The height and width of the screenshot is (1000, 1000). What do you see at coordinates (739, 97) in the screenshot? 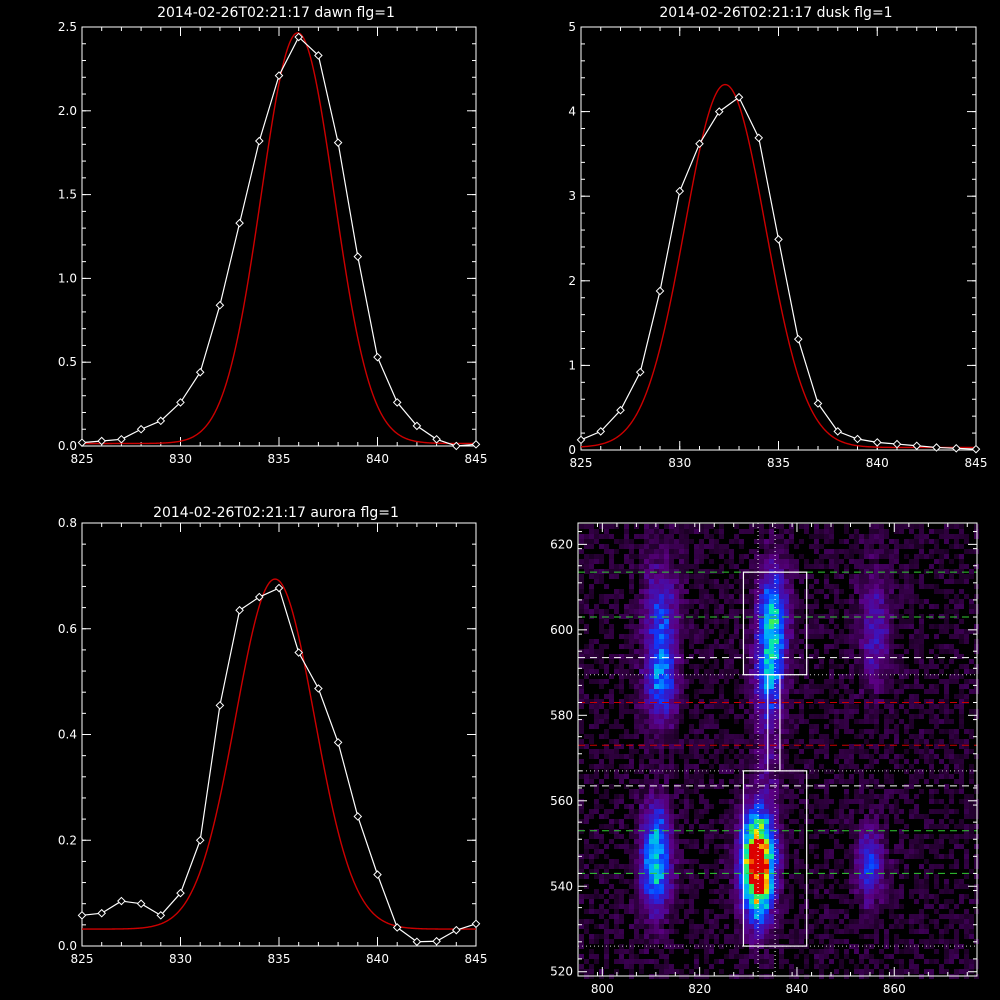
I see `panel-dusk-marker` at bounding box center [739, 97].